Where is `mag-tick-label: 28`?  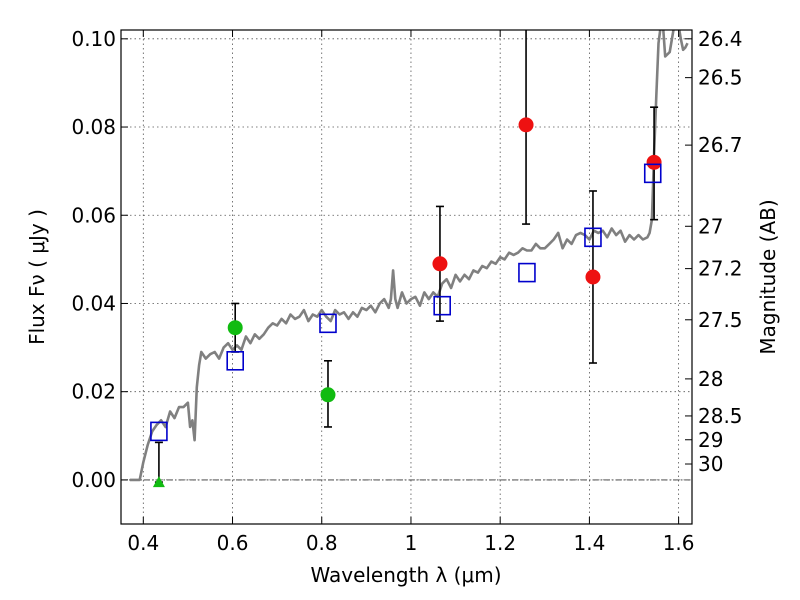 mag-tick-label: 28 is located at coordinates (710, 379).